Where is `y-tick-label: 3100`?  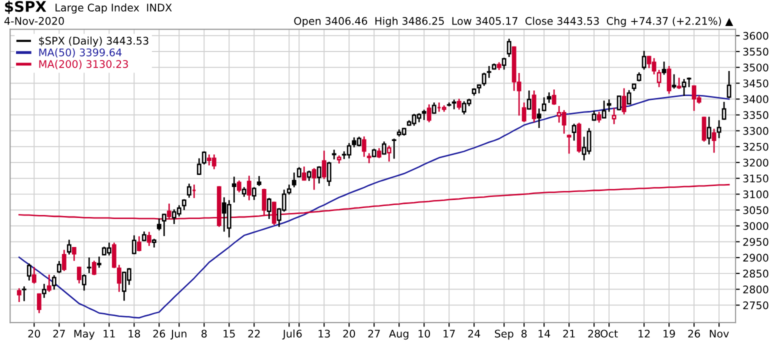 y-tick-label: 3100 is located at coordinates (755, 194).